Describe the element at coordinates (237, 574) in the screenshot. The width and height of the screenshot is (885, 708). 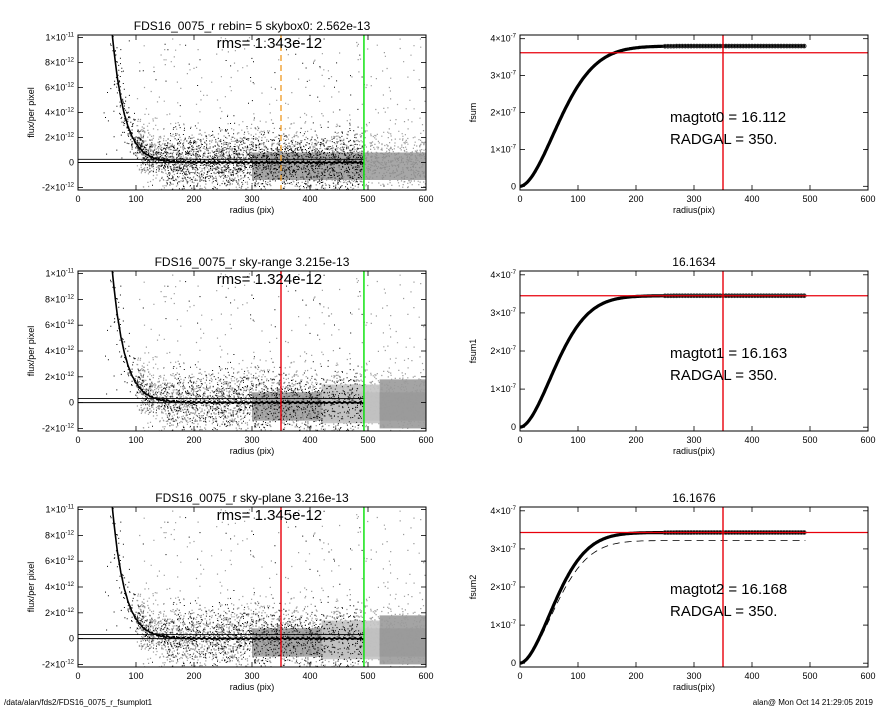
I see `profile-curve` at that location.